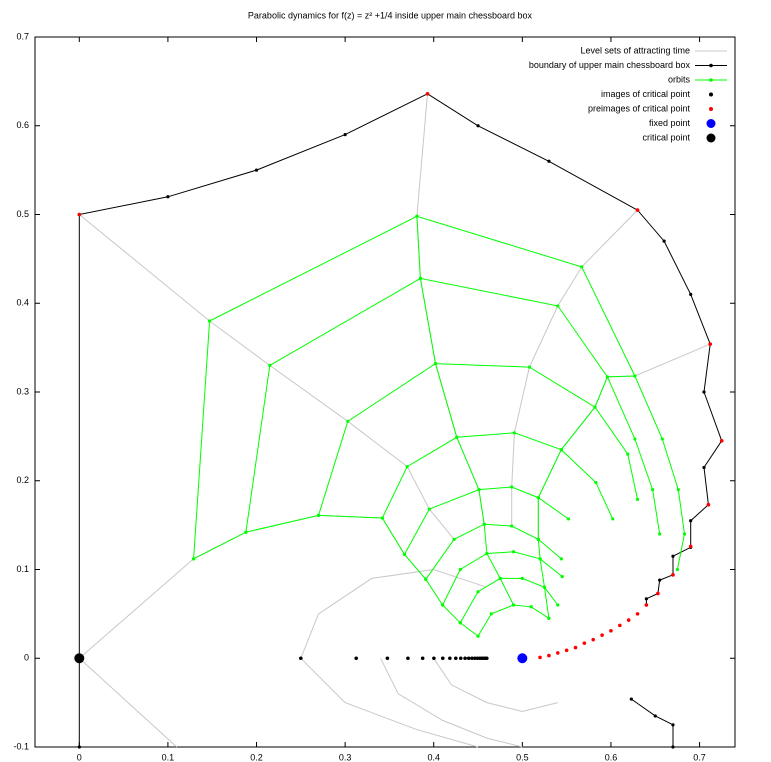  I want to click on y-tick-label: 0.7, so click(22, 36).